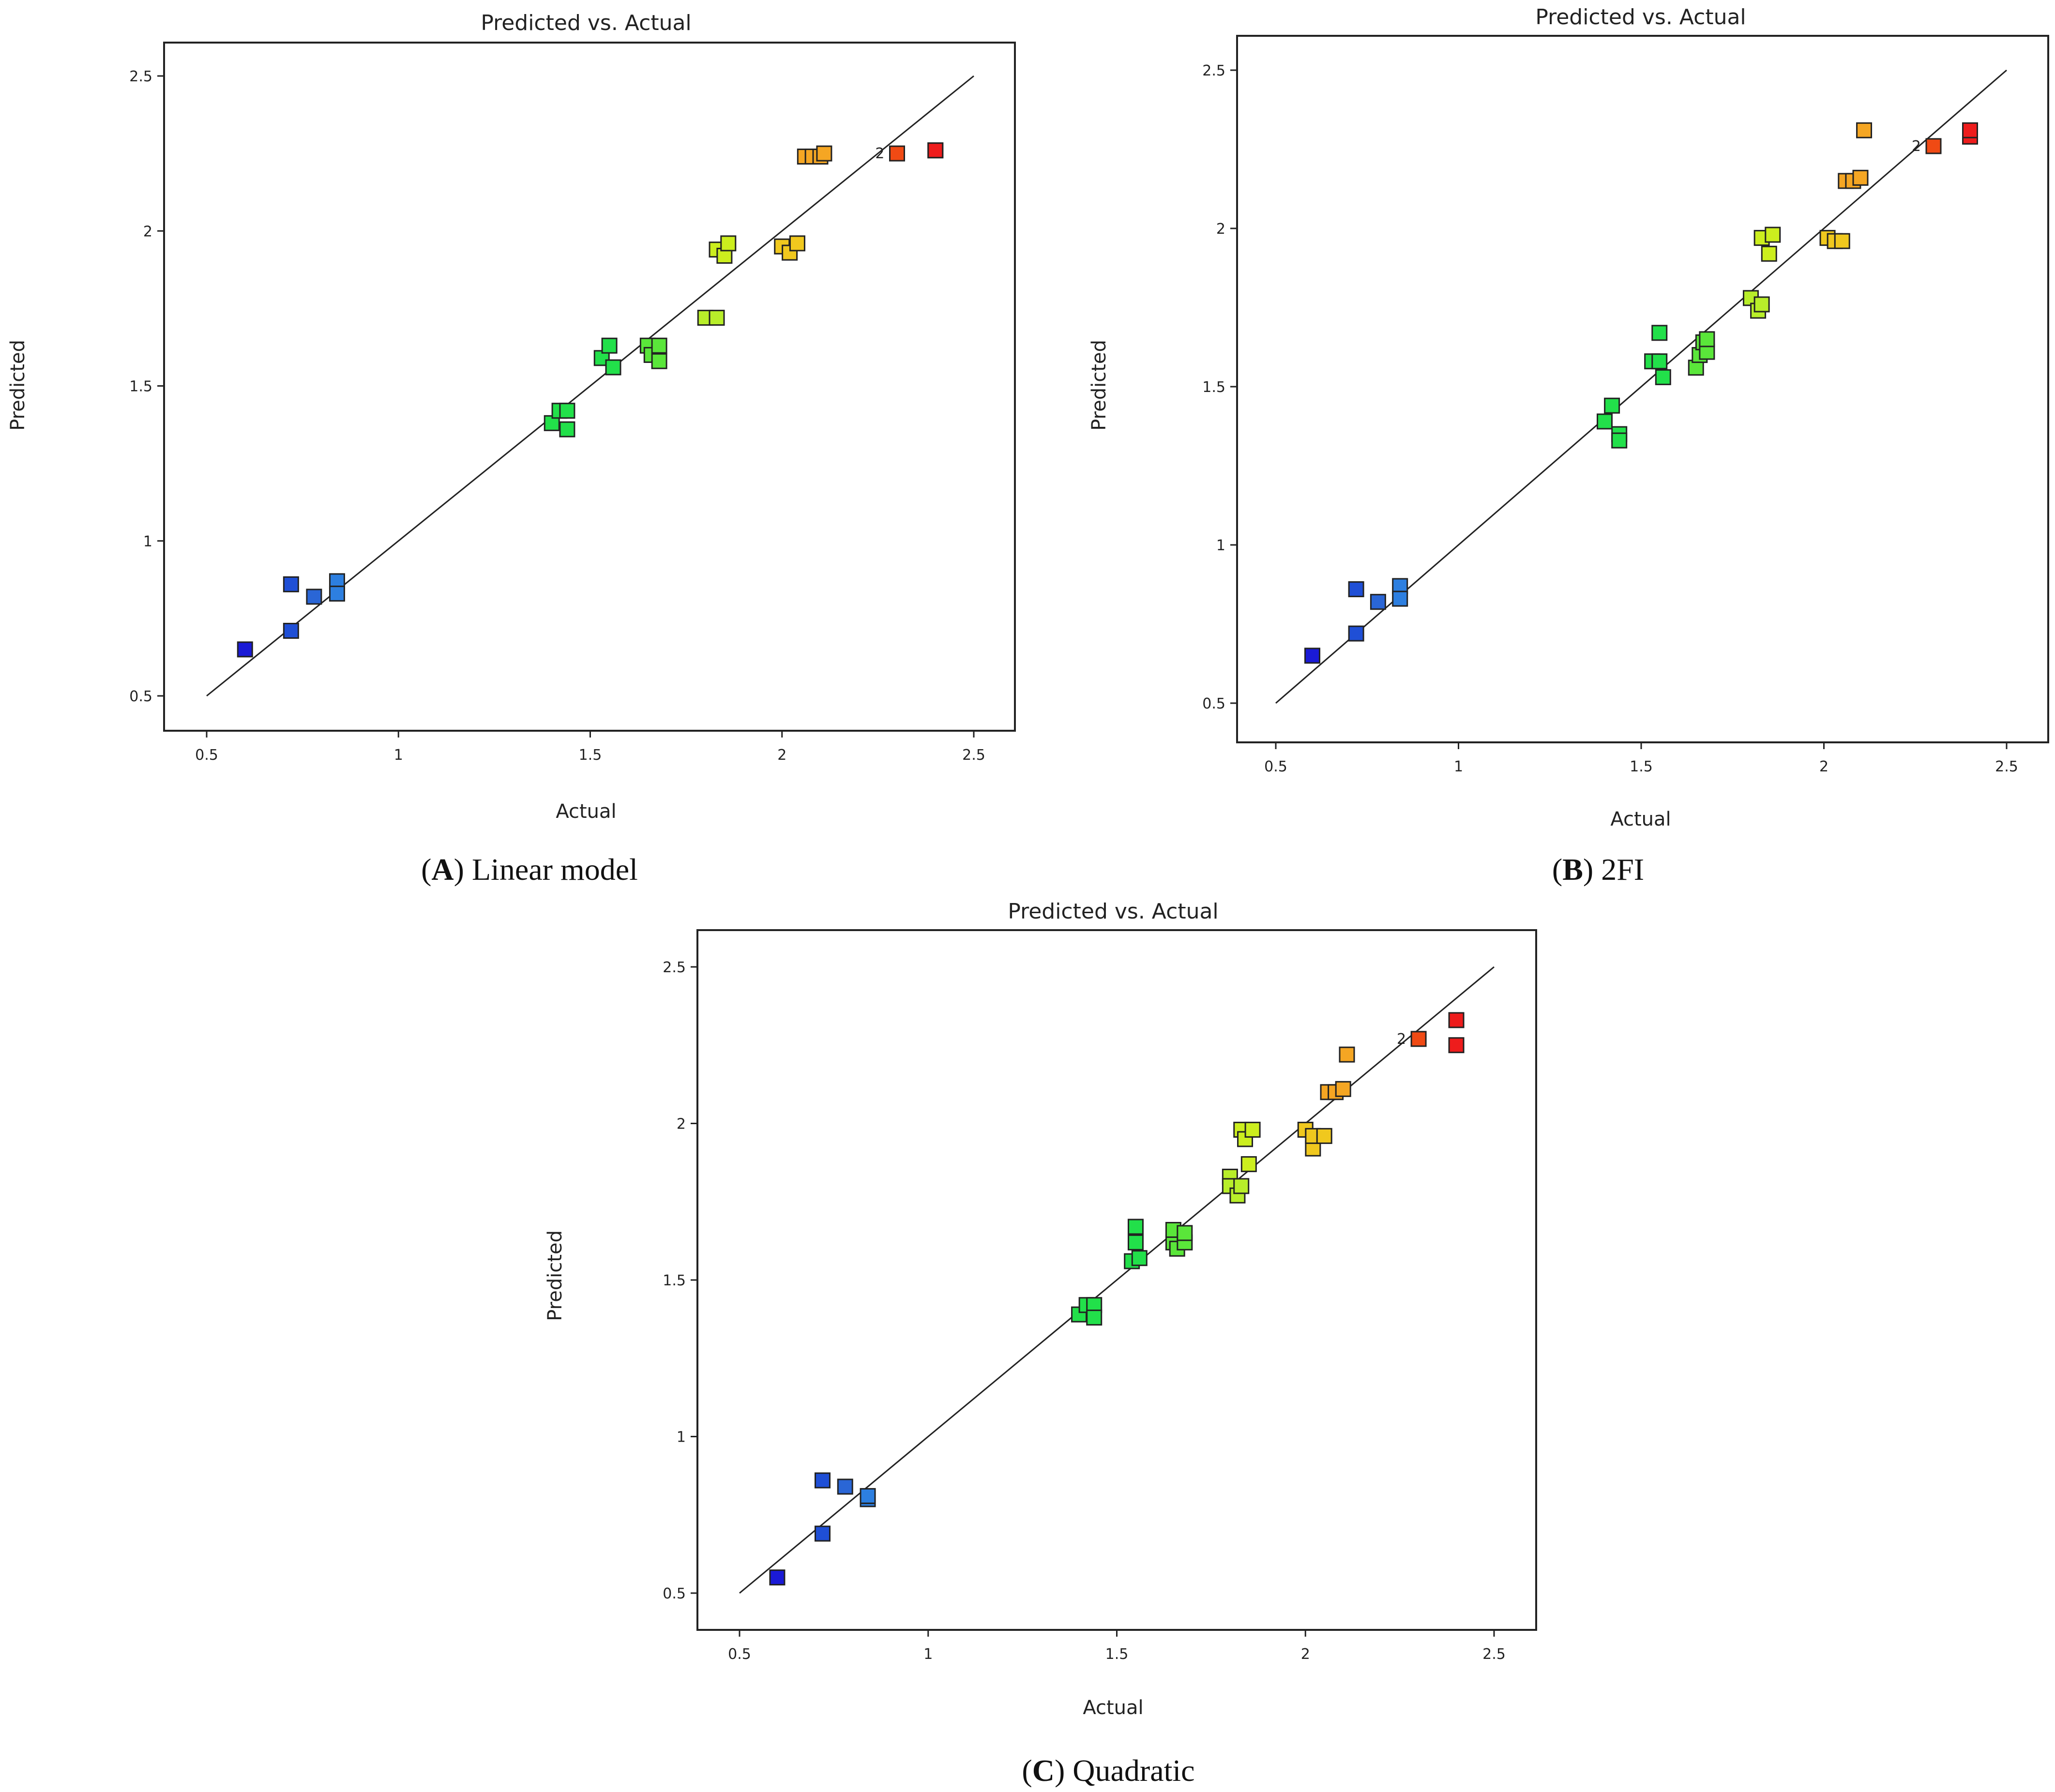 The height and width of the screenshot is (1792, 2055). Describe the element at coordinates (681, 1437) in the screenshot. I see `panel-c-y-tick-label: 1` at that location.